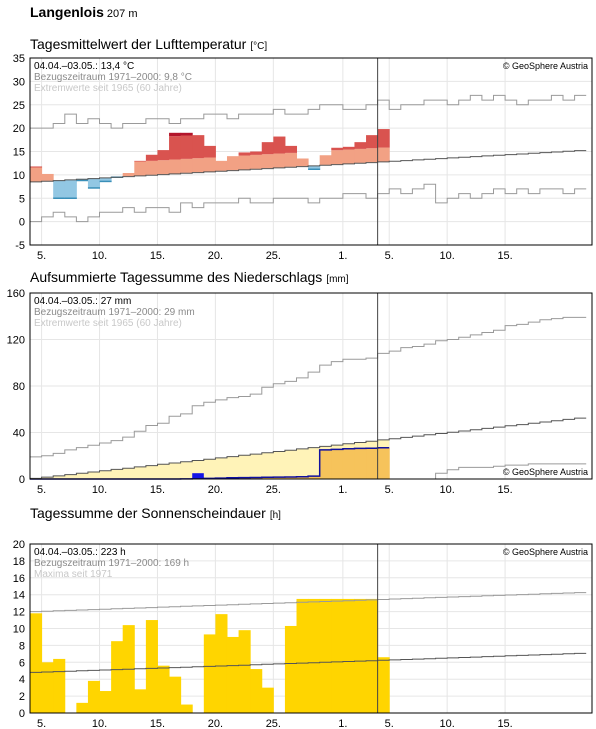  I want to click on y-tick-label: 15, so click(19, 153).